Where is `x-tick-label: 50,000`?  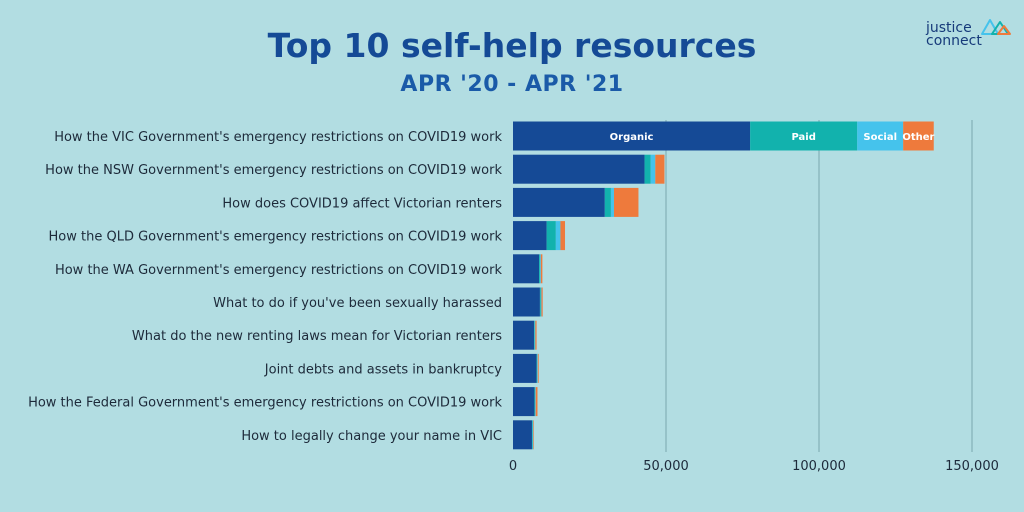 x-tick-label: 50,000 is located at coordinates (666, 466).